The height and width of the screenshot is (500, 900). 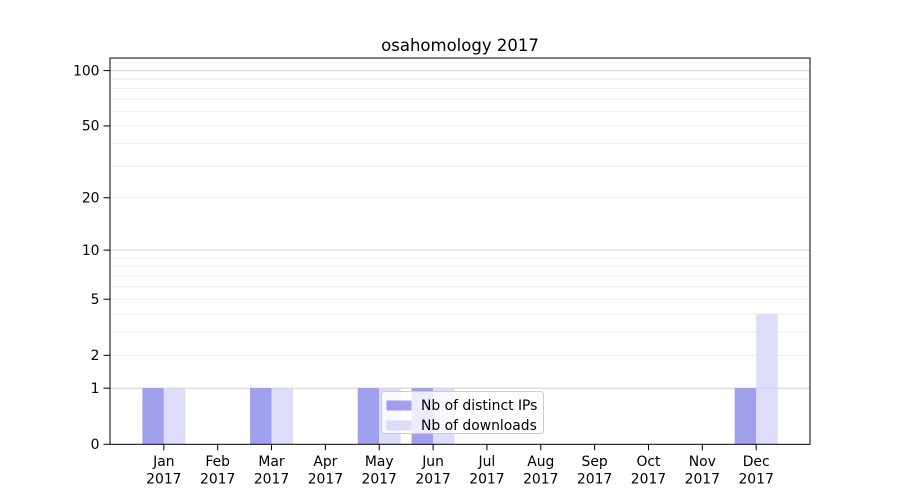 What do you see at coordinates (595, 462) in the screenshot?
I see `x-tick-label-month: Sep` at bounding box center [595, 462].